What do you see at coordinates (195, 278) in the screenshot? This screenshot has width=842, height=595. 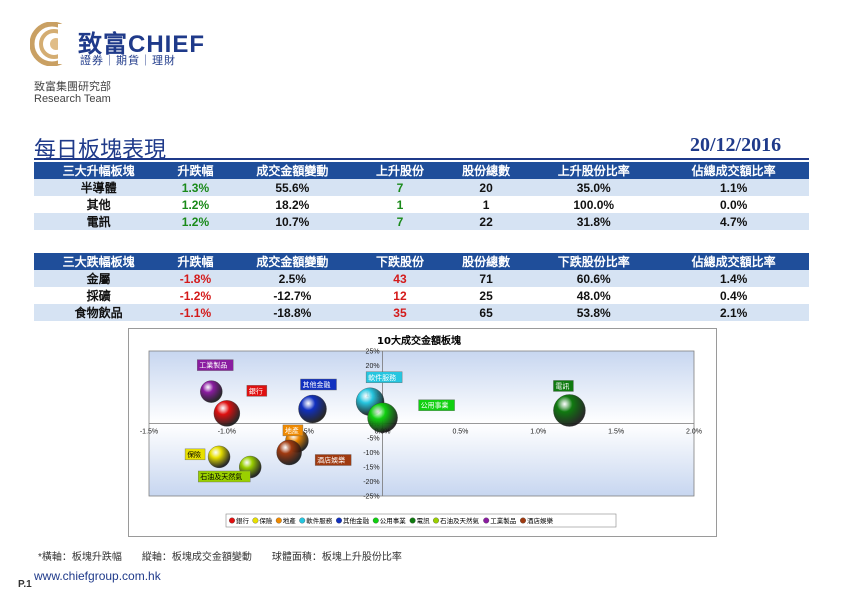 I see `change-cell: -1.8%` at bounding box center [195, 278].